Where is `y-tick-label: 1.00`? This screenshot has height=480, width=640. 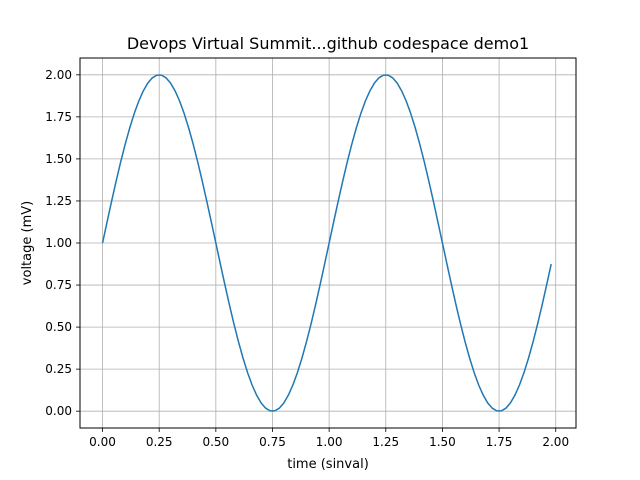 y-tick-label: 1.00 is located at coordinates (58, 243).